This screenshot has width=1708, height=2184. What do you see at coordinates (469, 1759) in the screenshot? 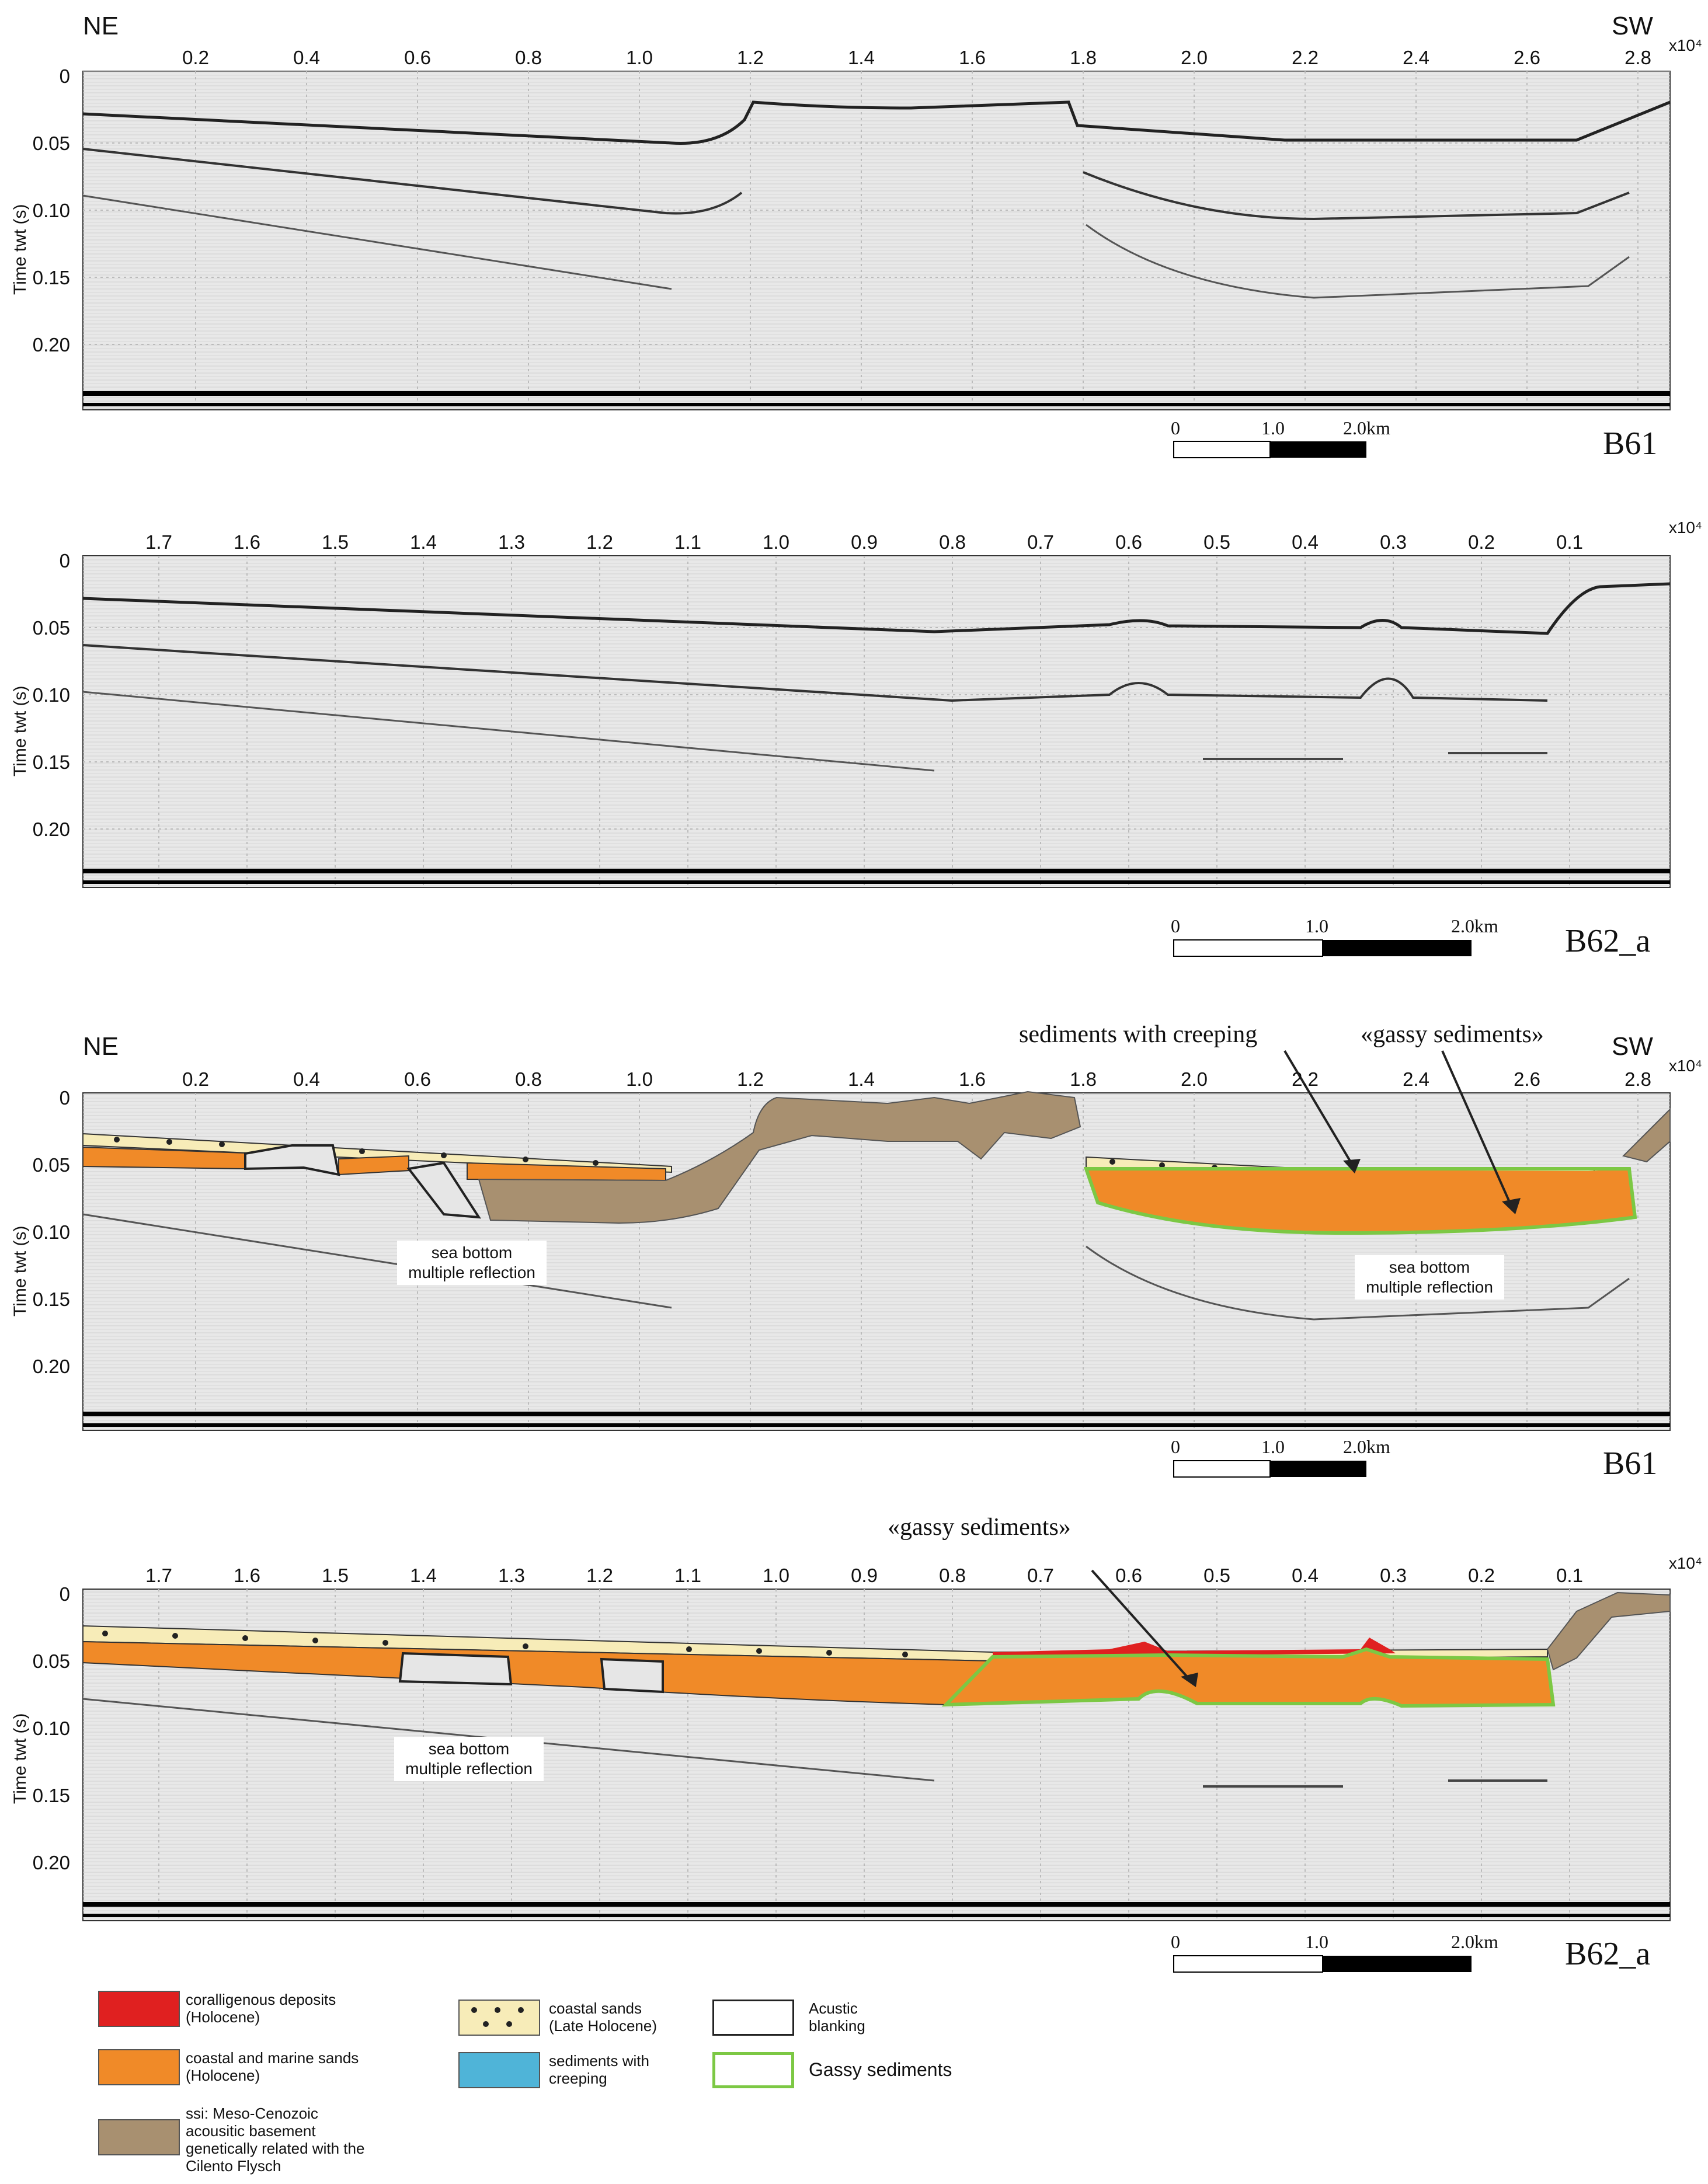
I see `annotation-multiple-left: sea bottom multiple reflection` at bounding box center [469, 1759].